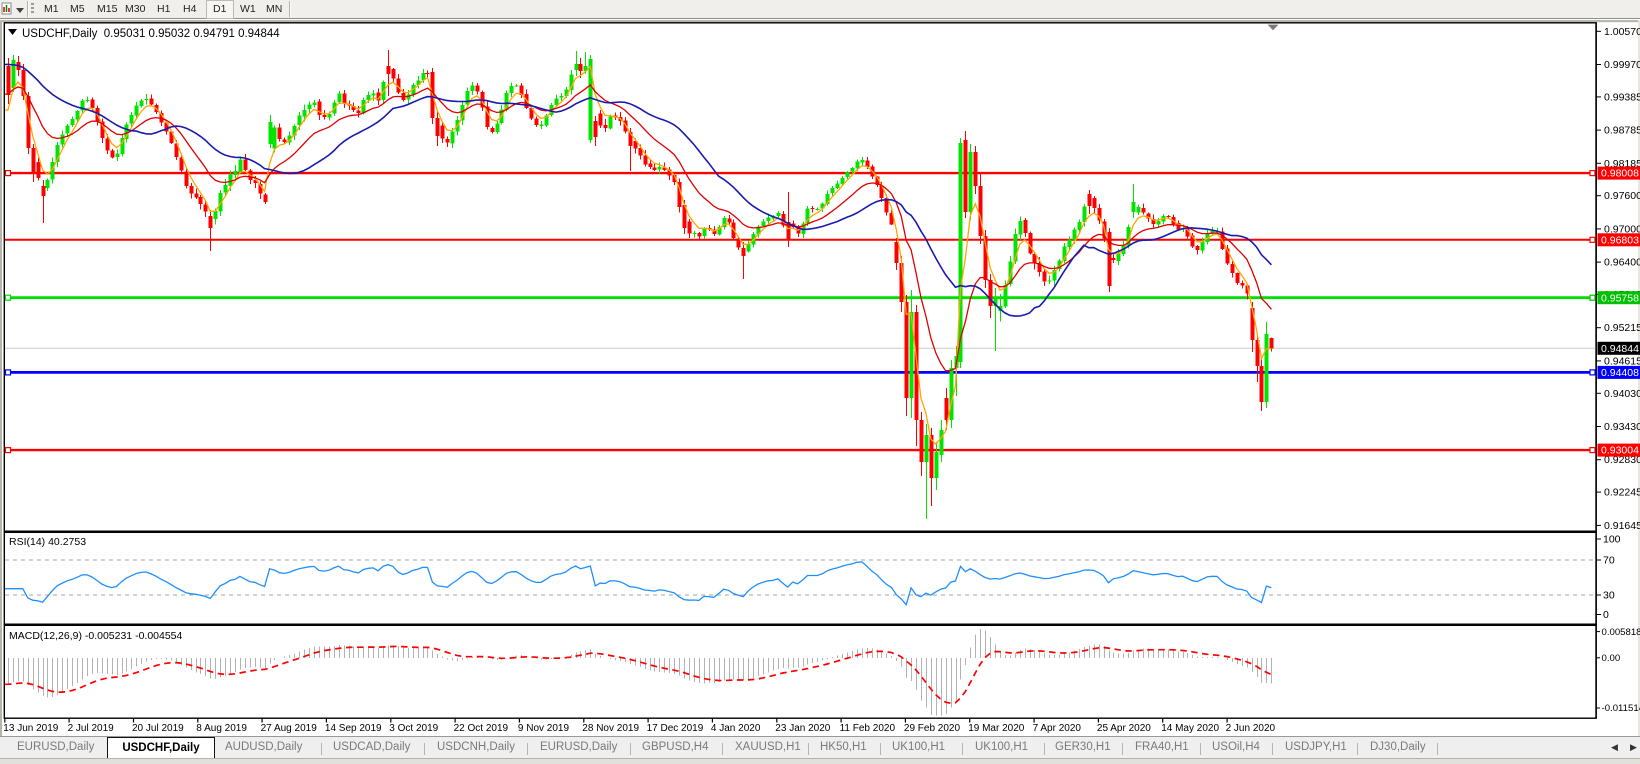 The image size is (1640, 764). What do you see at coordinates (481, 728) in the screenshot?
I see `svg-text: 22 Oct 2019` at bounding box center [481, 728].